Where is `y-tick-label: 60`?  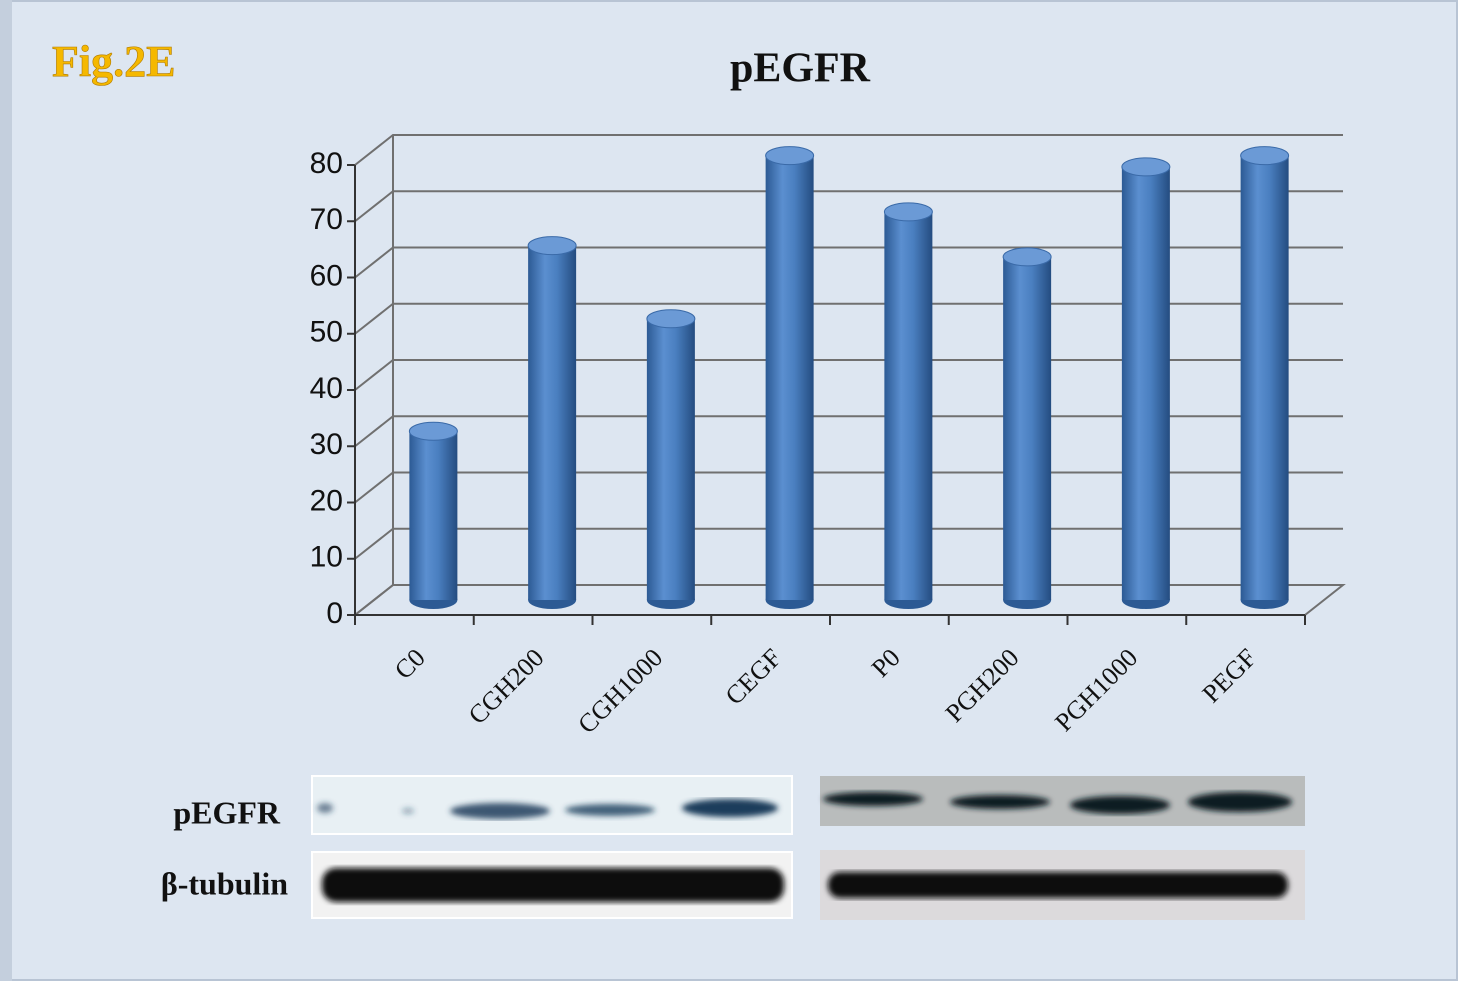 y-tick-label: 60 is located at coordinates (326, 275).